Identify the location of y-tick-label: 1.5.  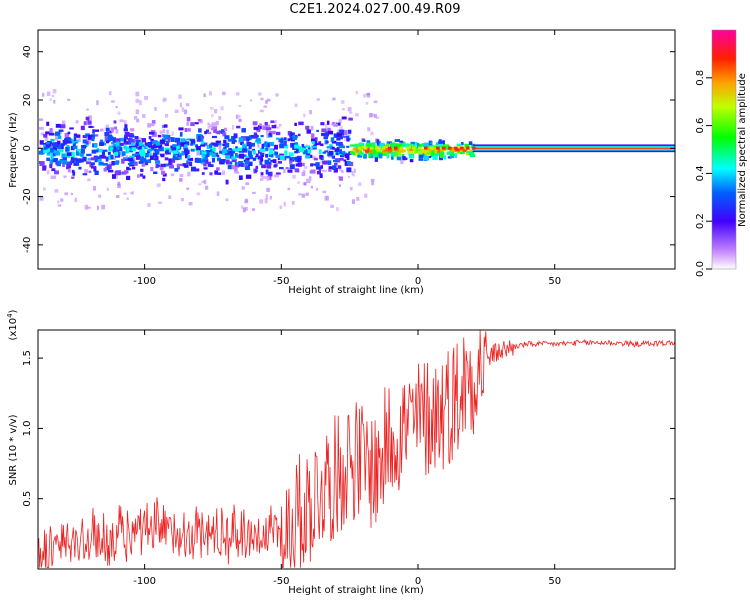
(27, 358).